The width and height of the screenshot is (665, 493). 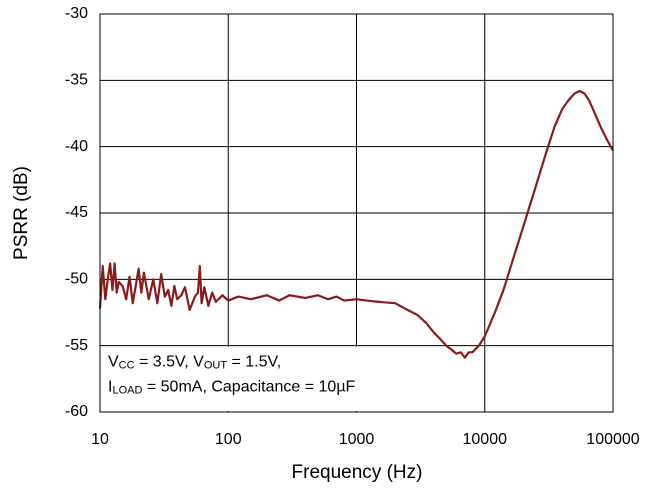 I want to click on y-tick-label: -45, so click(x=76, y=212).